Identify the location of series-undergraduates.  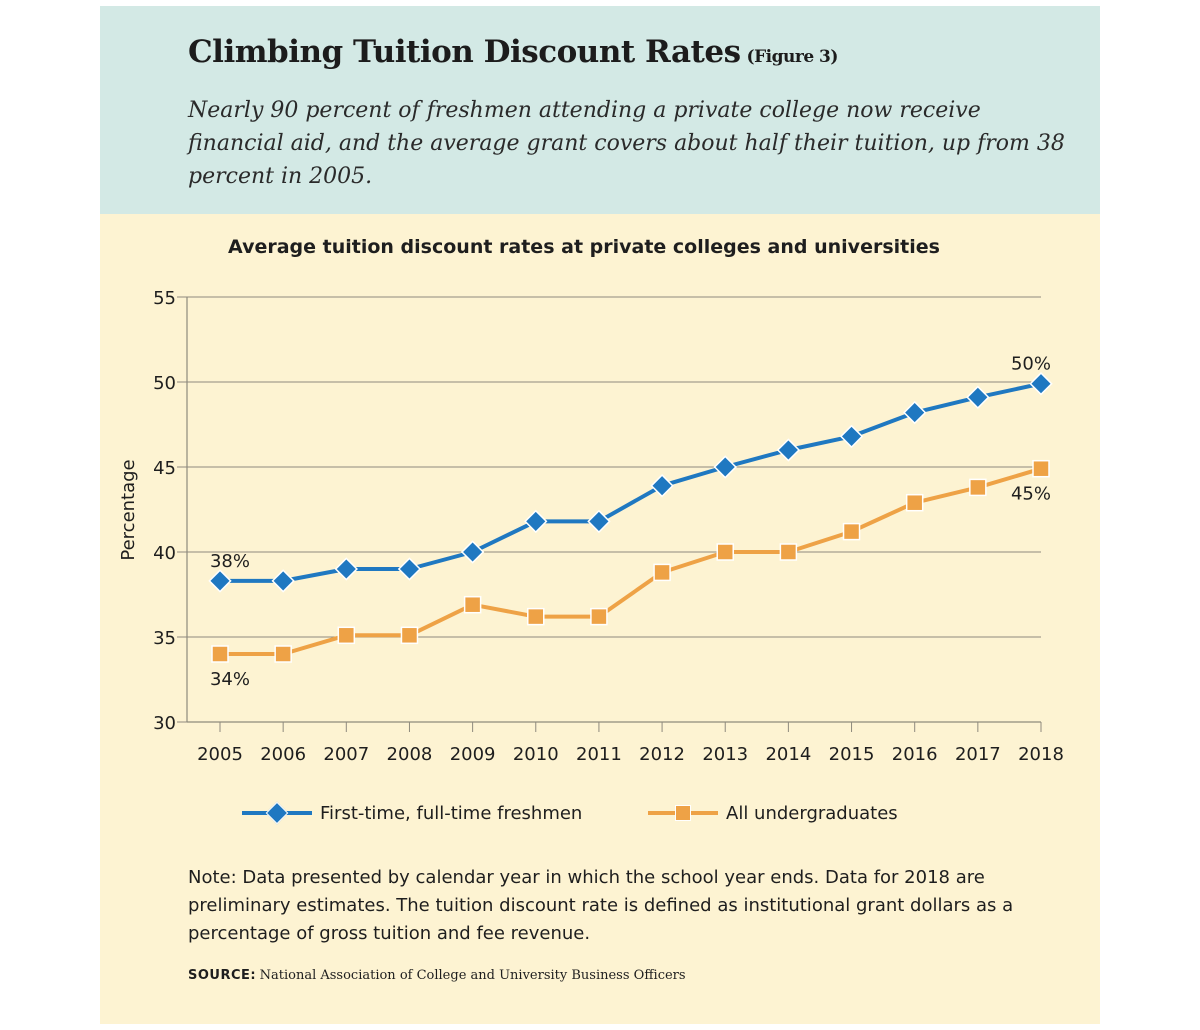
(630, 561).